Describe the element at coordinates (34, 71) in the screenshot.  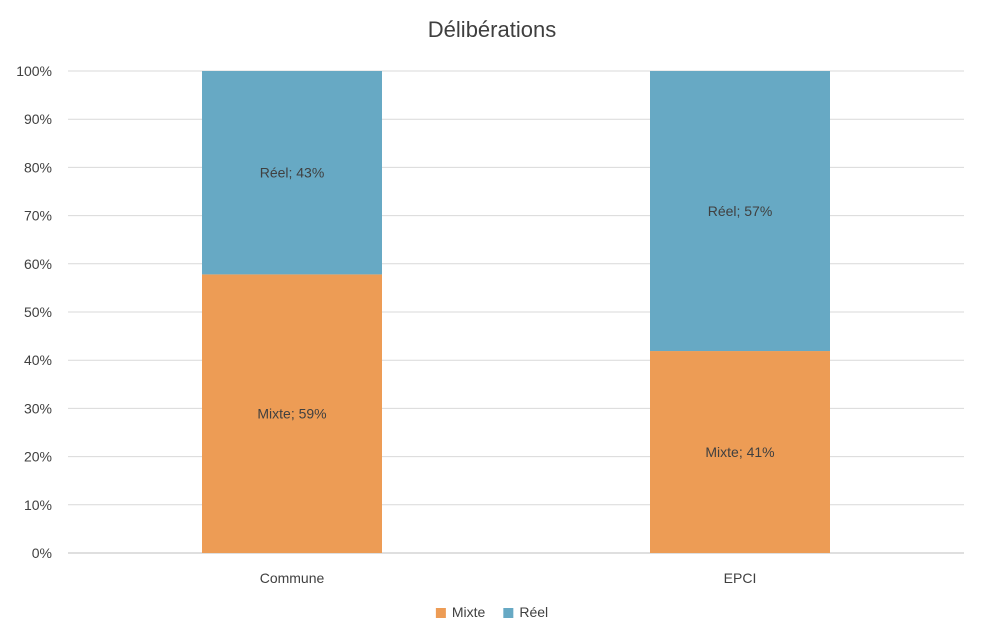
I see `y-tick-label: 100%` at that location.